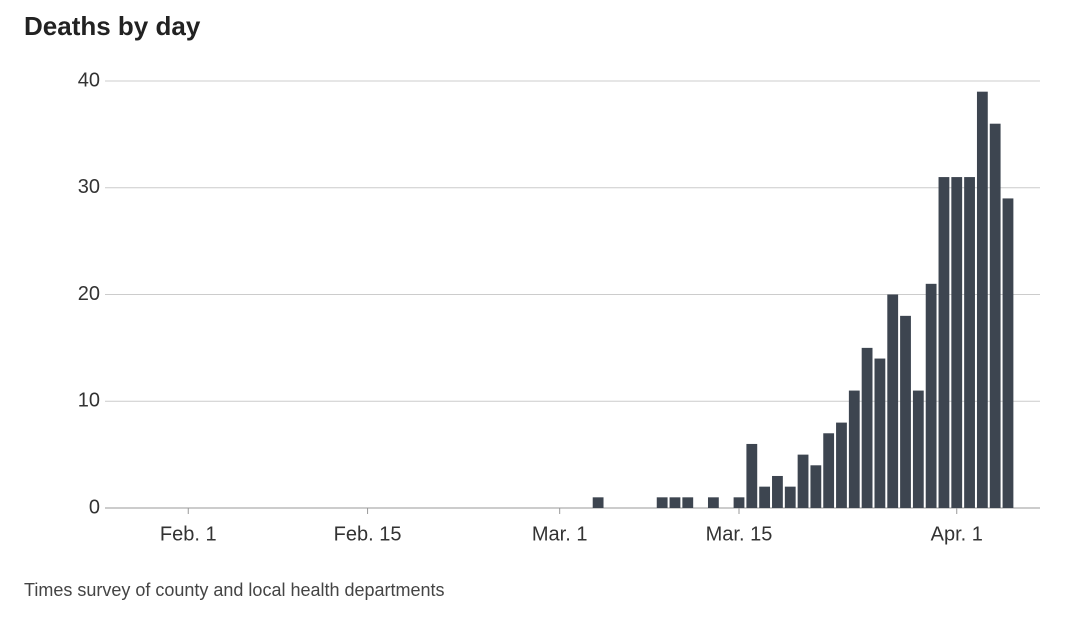  Describe the element at coordinates (89, 187) in the screenshot. I see `y-tick-label: 30` at that location.